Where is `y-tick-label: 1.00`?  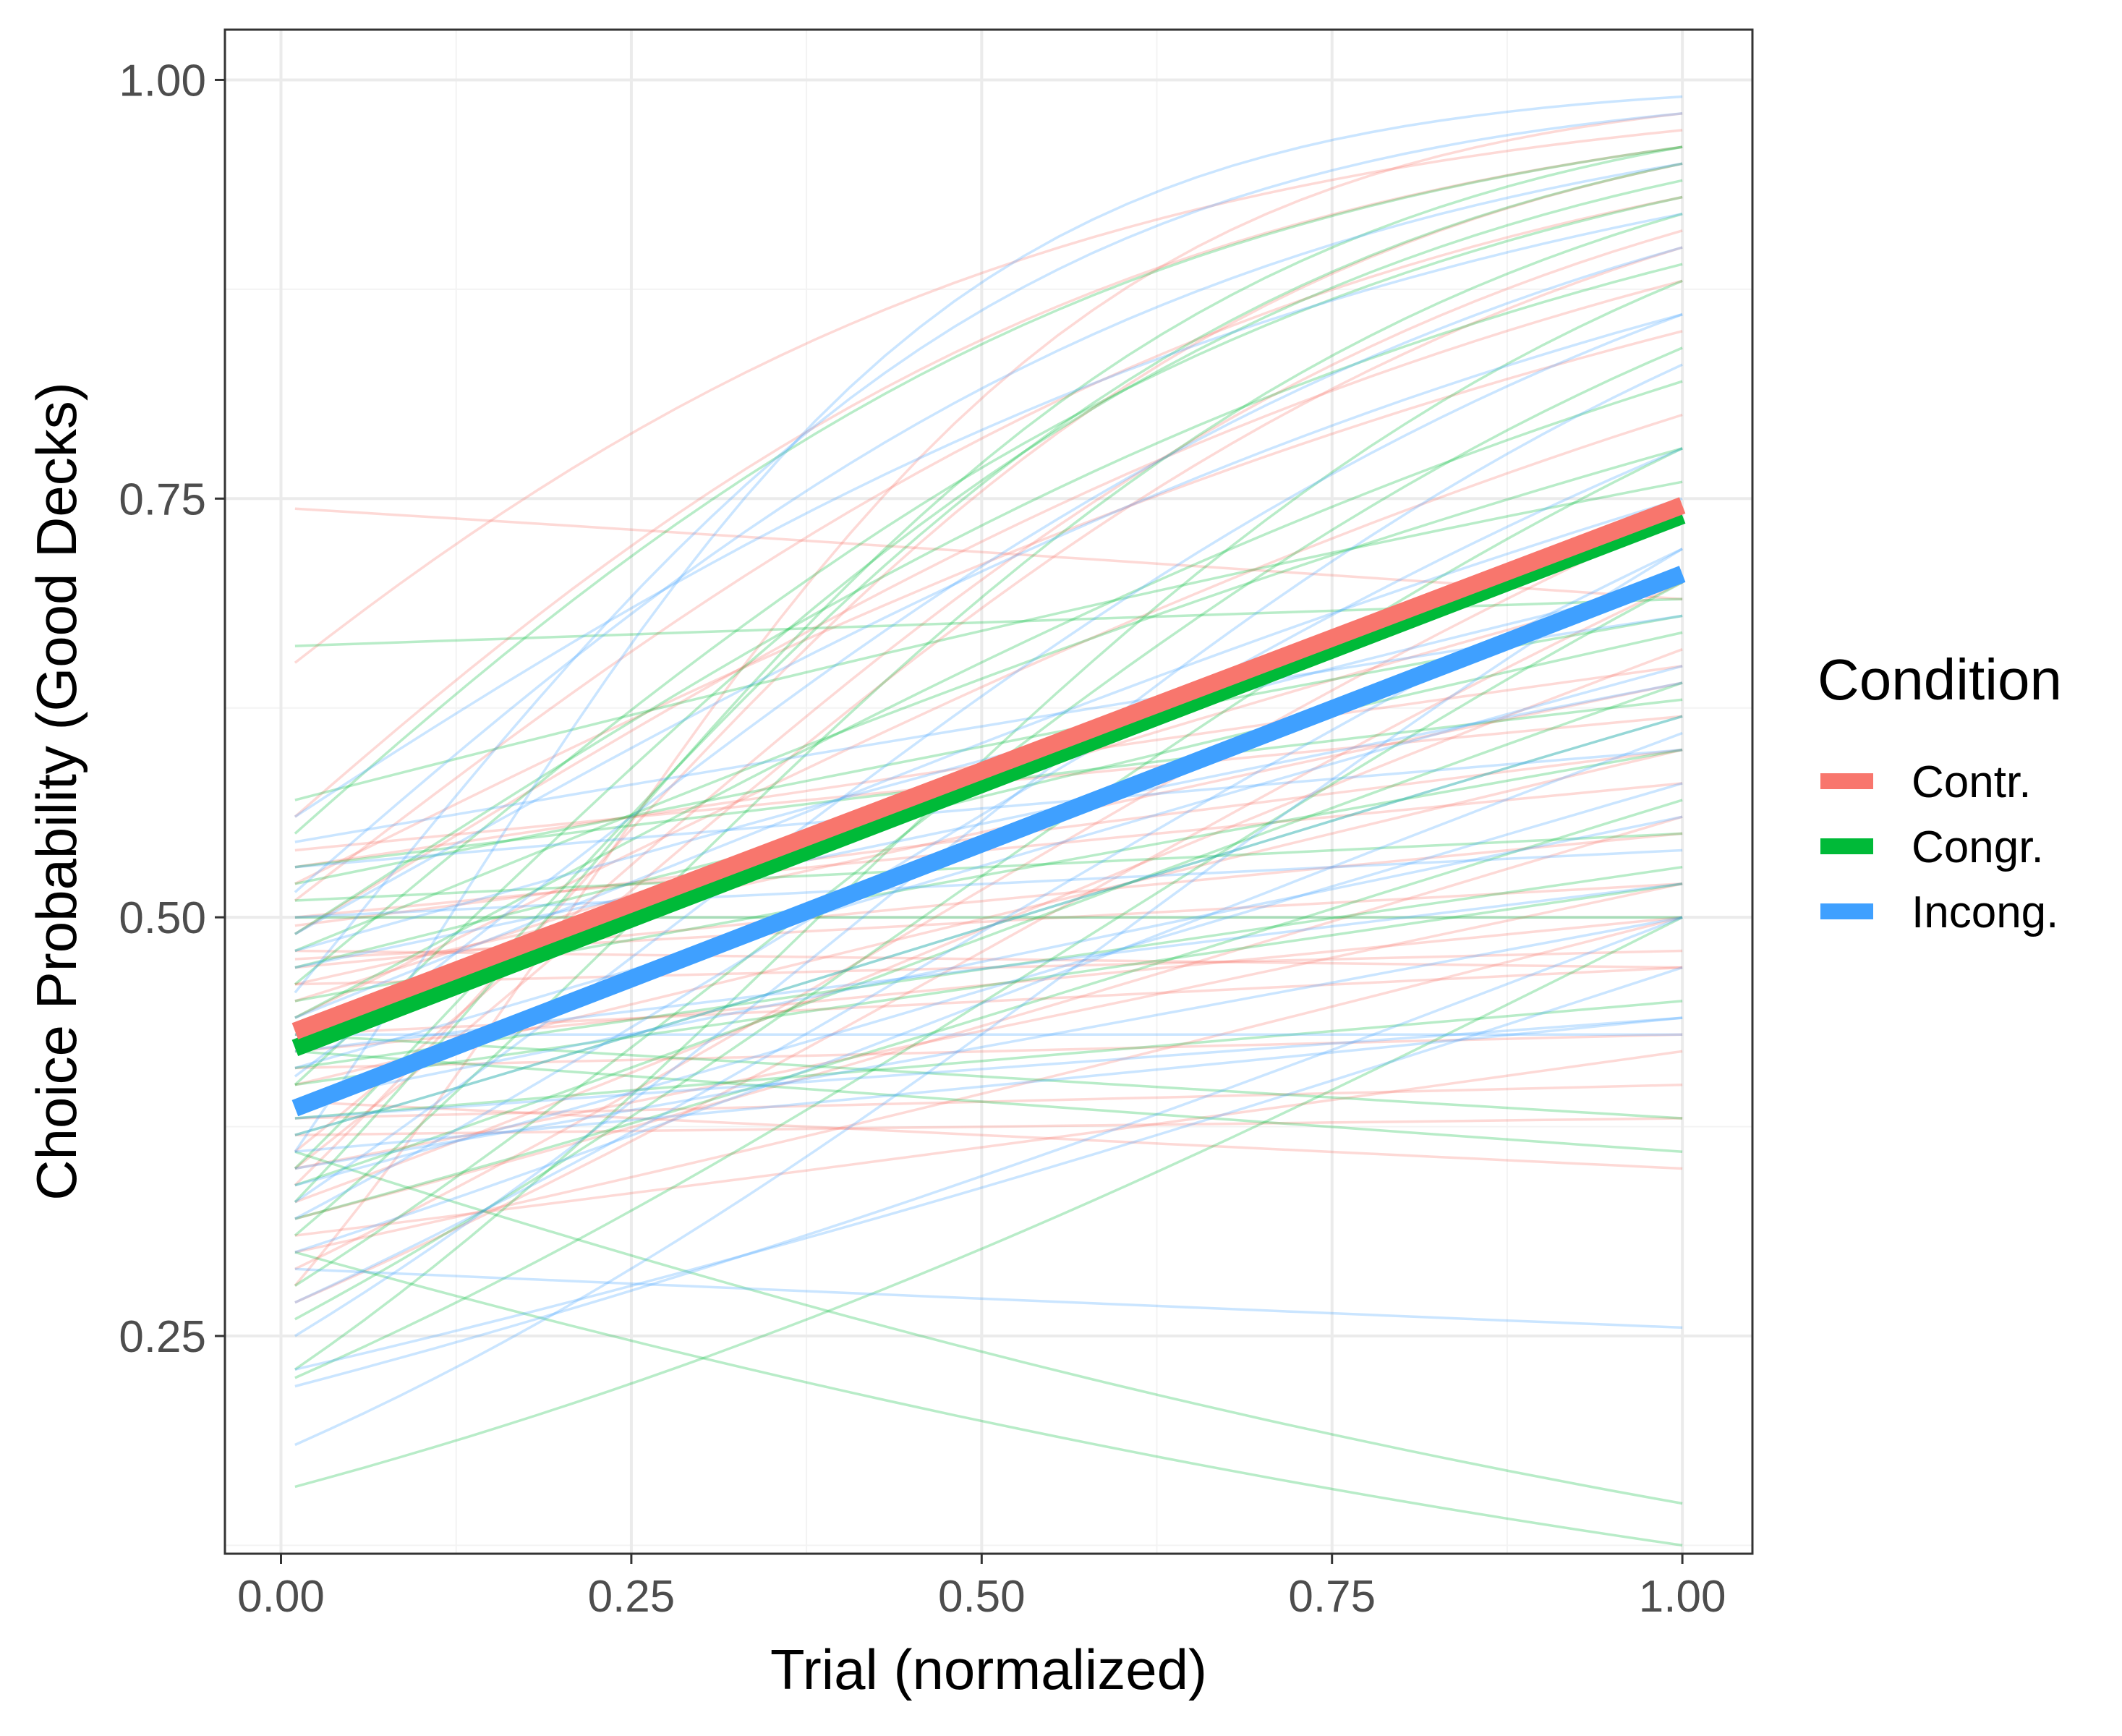
y-tick-label: 1.00 is located at coordinates (162, 81).